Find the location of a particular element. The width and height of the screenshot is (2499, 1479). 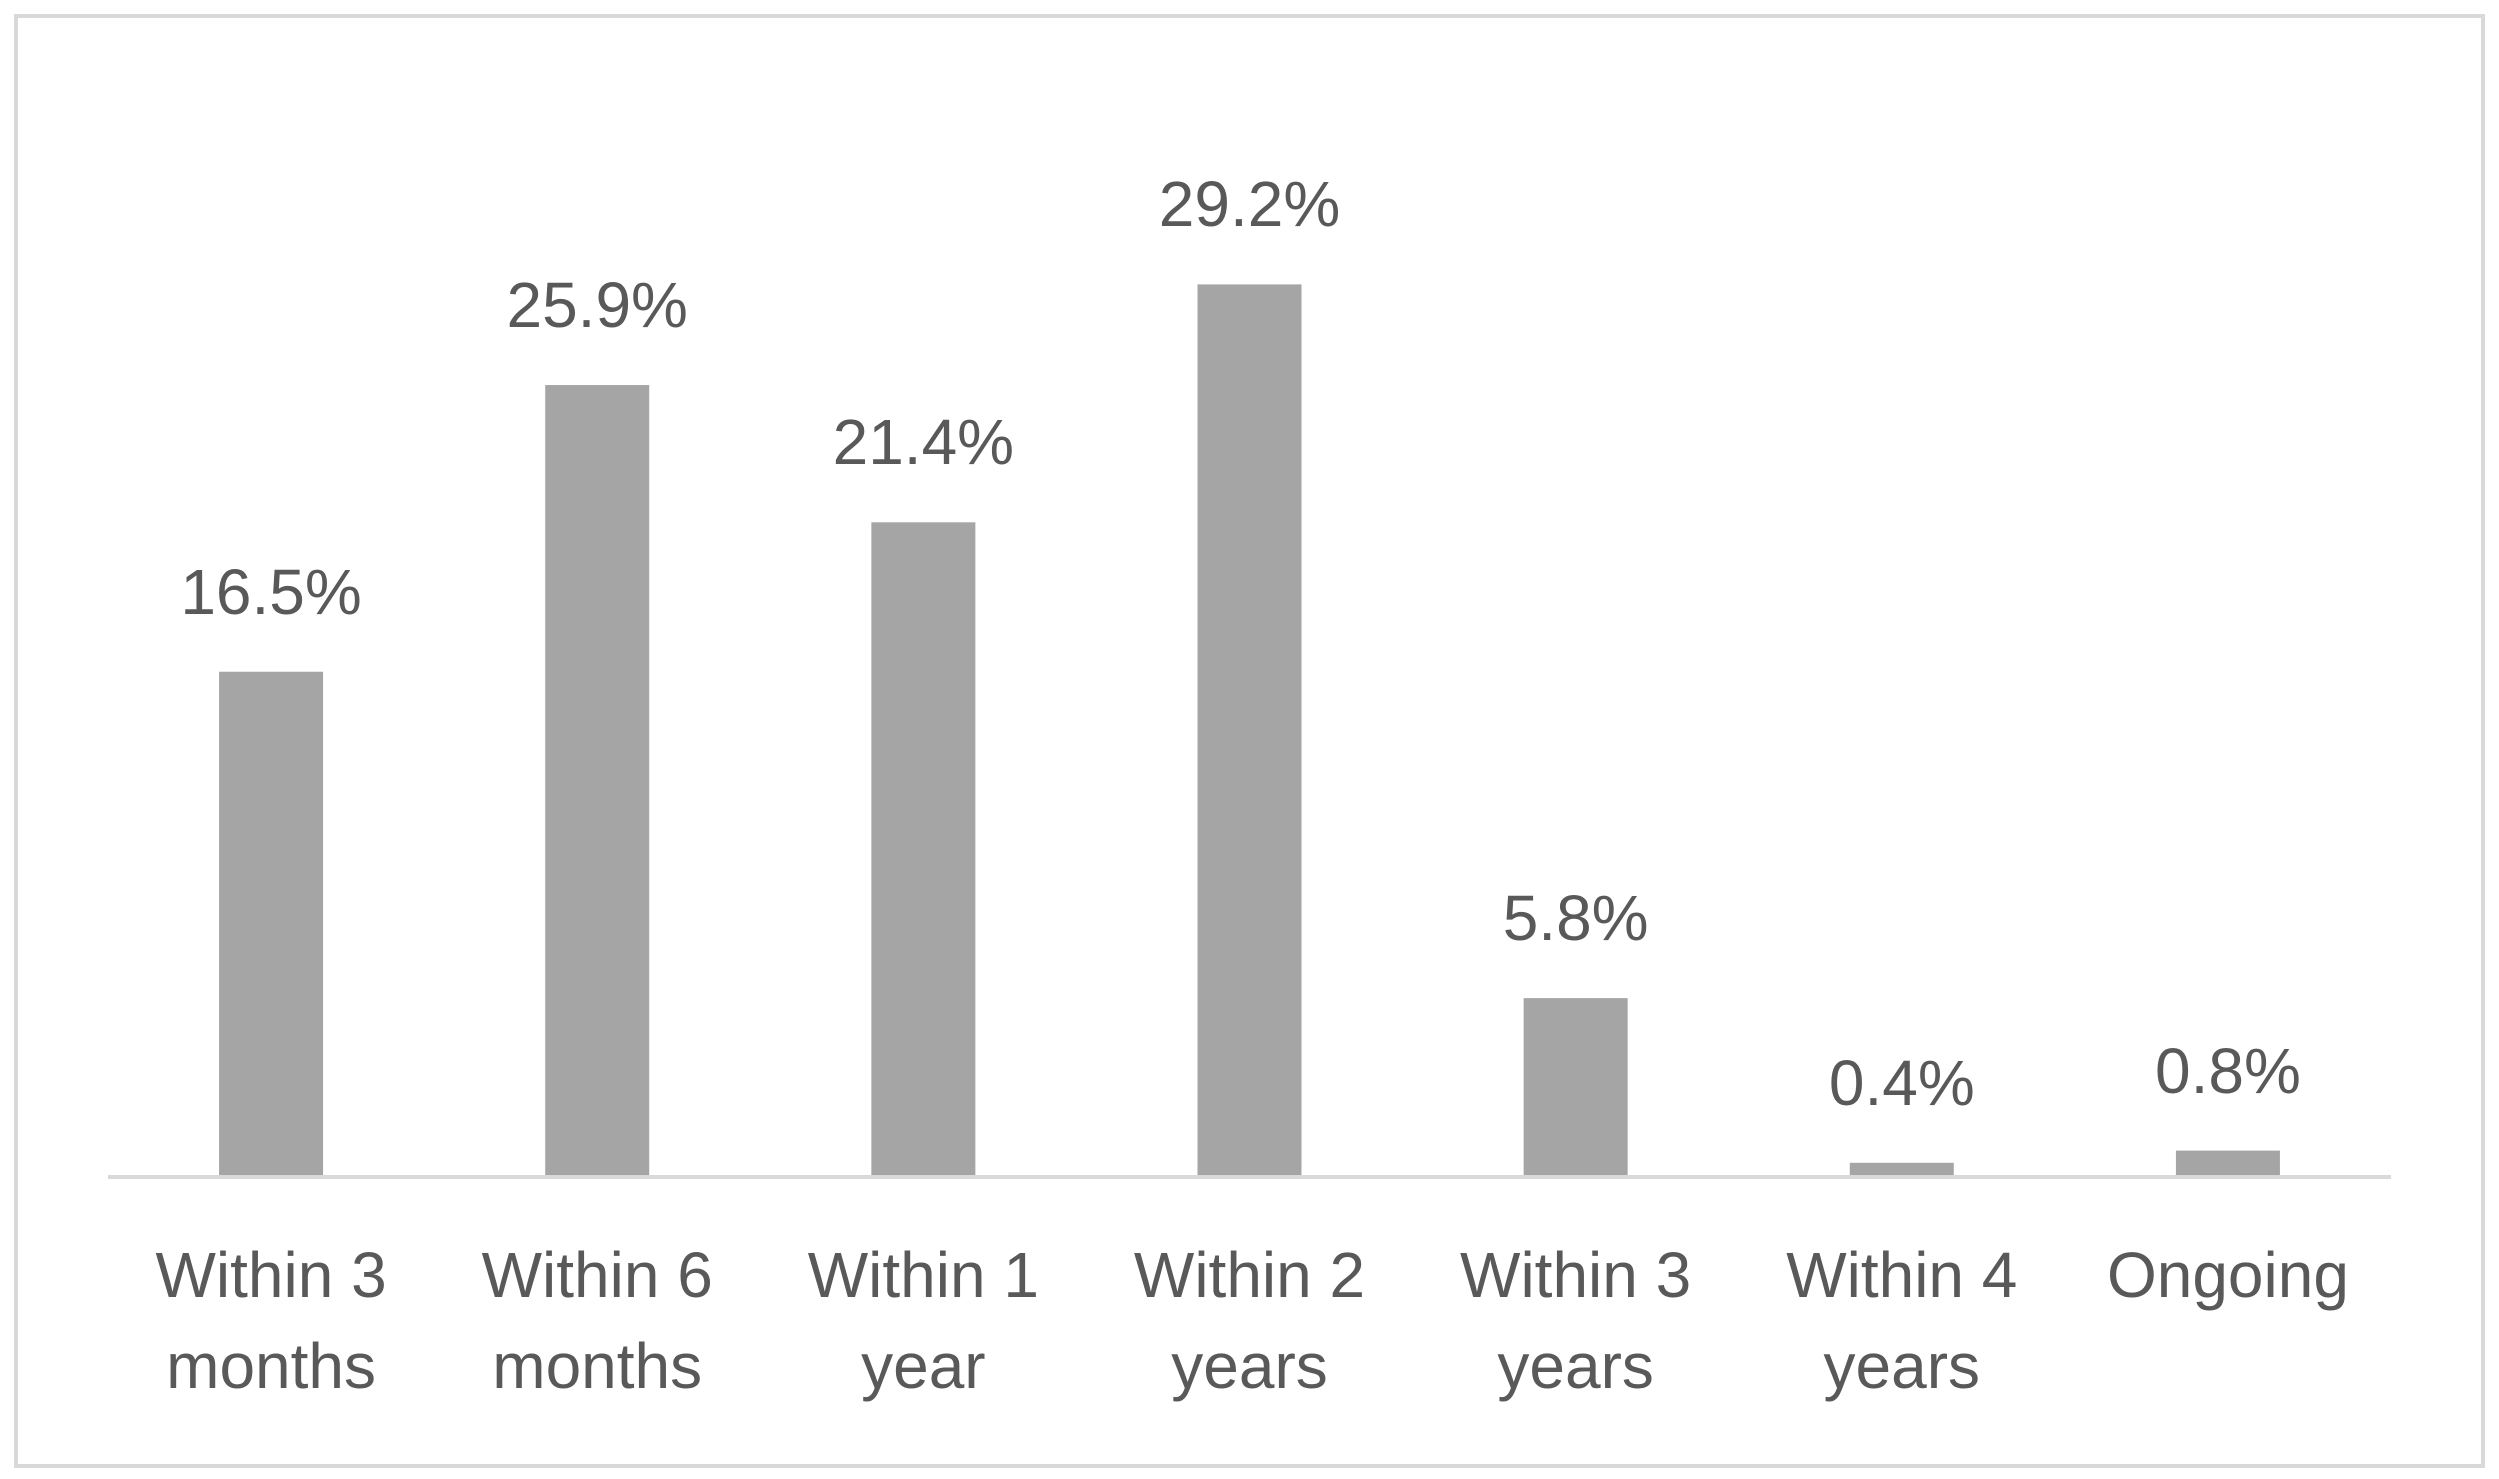

value-label: 25.9% is located at coordinates (597, 305).